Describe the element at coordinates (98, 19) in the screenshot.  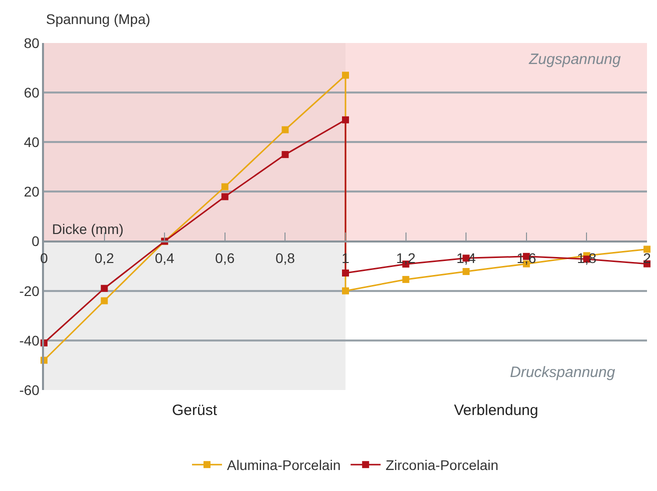
I see `y-axis-title: Spannung (Mpa)` at that location.